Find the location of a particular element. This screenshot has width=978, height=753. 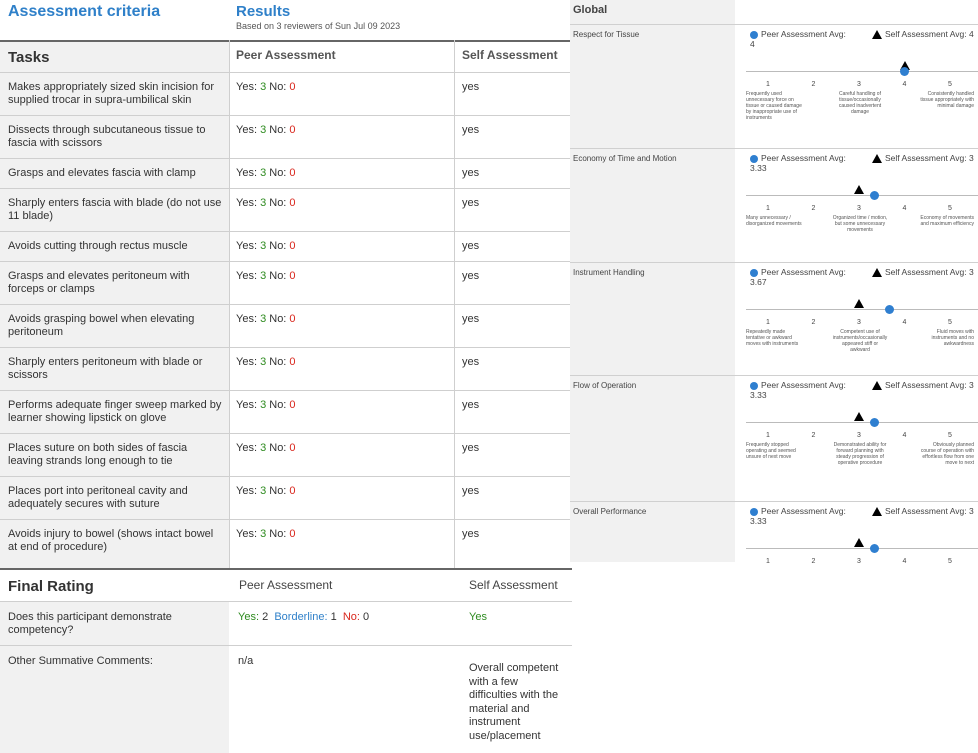

comments-peer: n/a is located at coordinates (246, 661).